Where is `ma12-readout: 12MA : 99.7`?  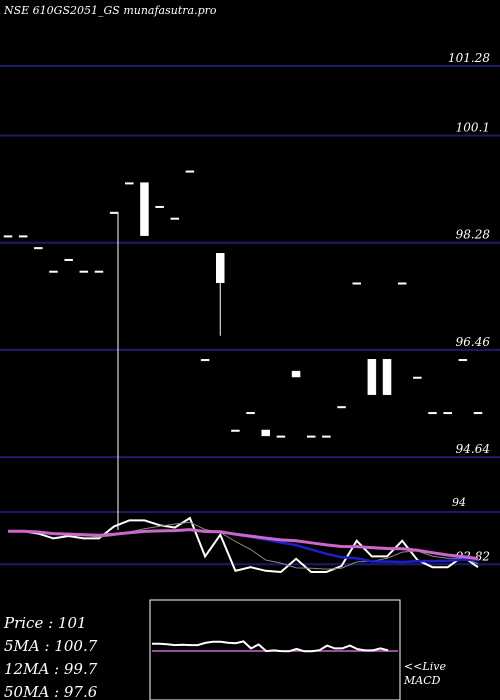
ma12-readout: 12MA : 99.7 is located at coordinates (51, 669).